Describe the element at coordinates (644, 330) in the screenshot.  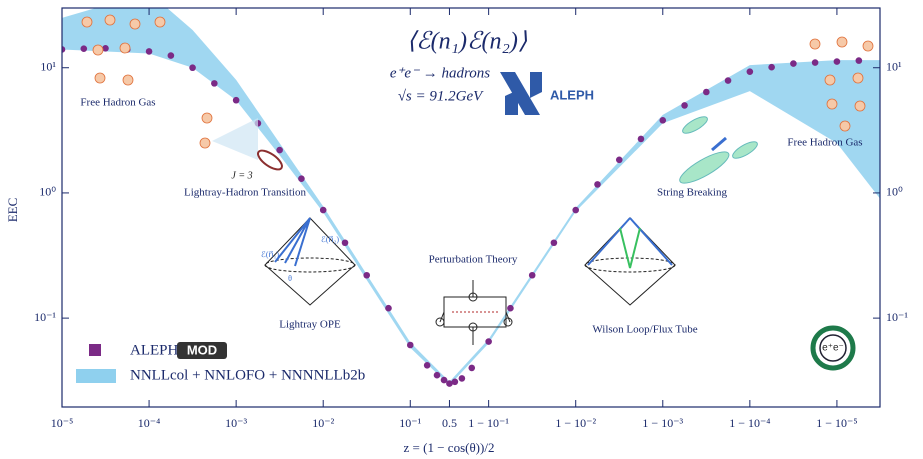
I see `annotation: Wilson Loop/Flux Tube` at that location.